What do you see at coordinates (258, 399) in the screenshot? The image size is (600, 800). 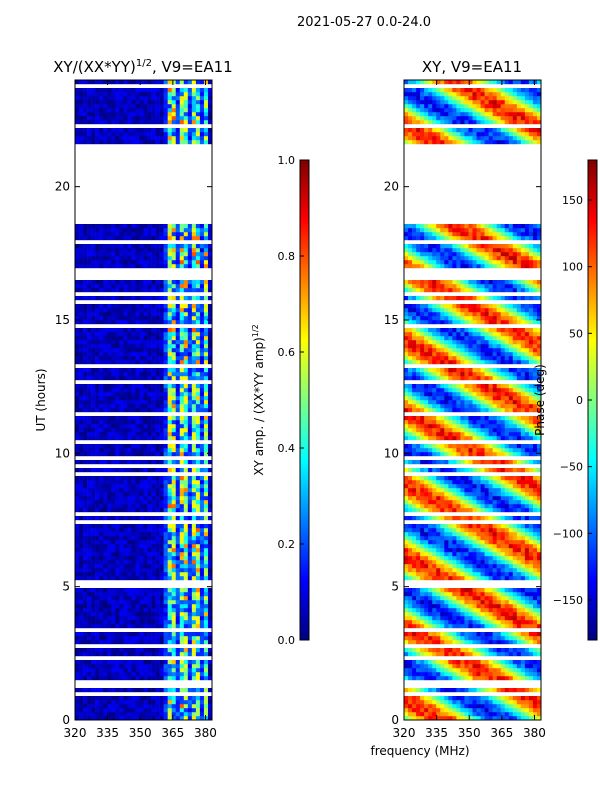 I see `amplitude-colorbar-label: XY amp. / (XX*YY amp)1/2` at bounding box center [258, 399].